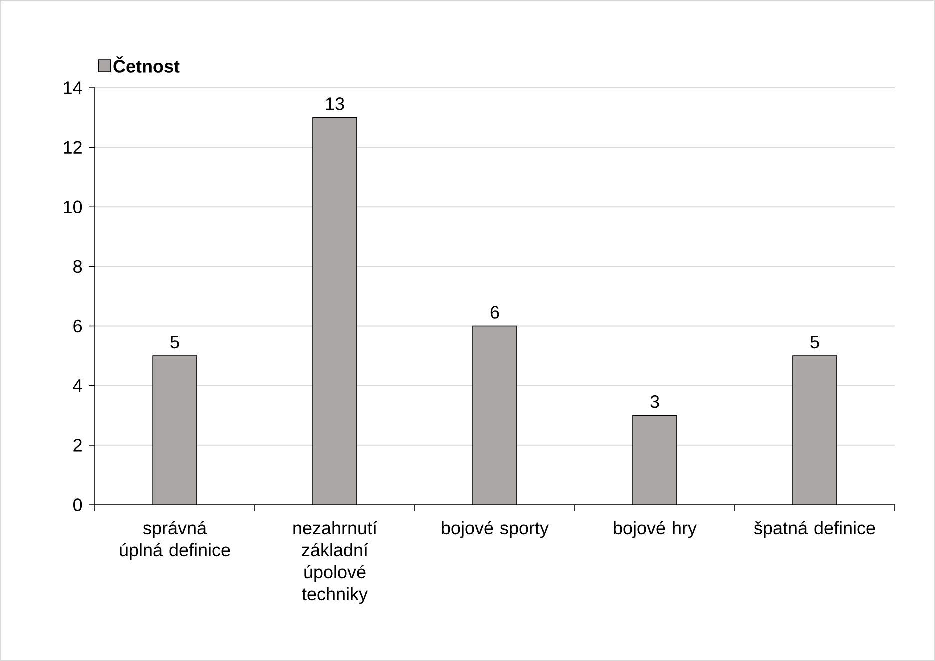 The width and height of the screenshot is (935, 661). What do you see at coordinates (336, 562) in the screenshot?
I see `x-tick-label: nezahrnutí základní úpolové techniky` at bounding box center [336, 562].